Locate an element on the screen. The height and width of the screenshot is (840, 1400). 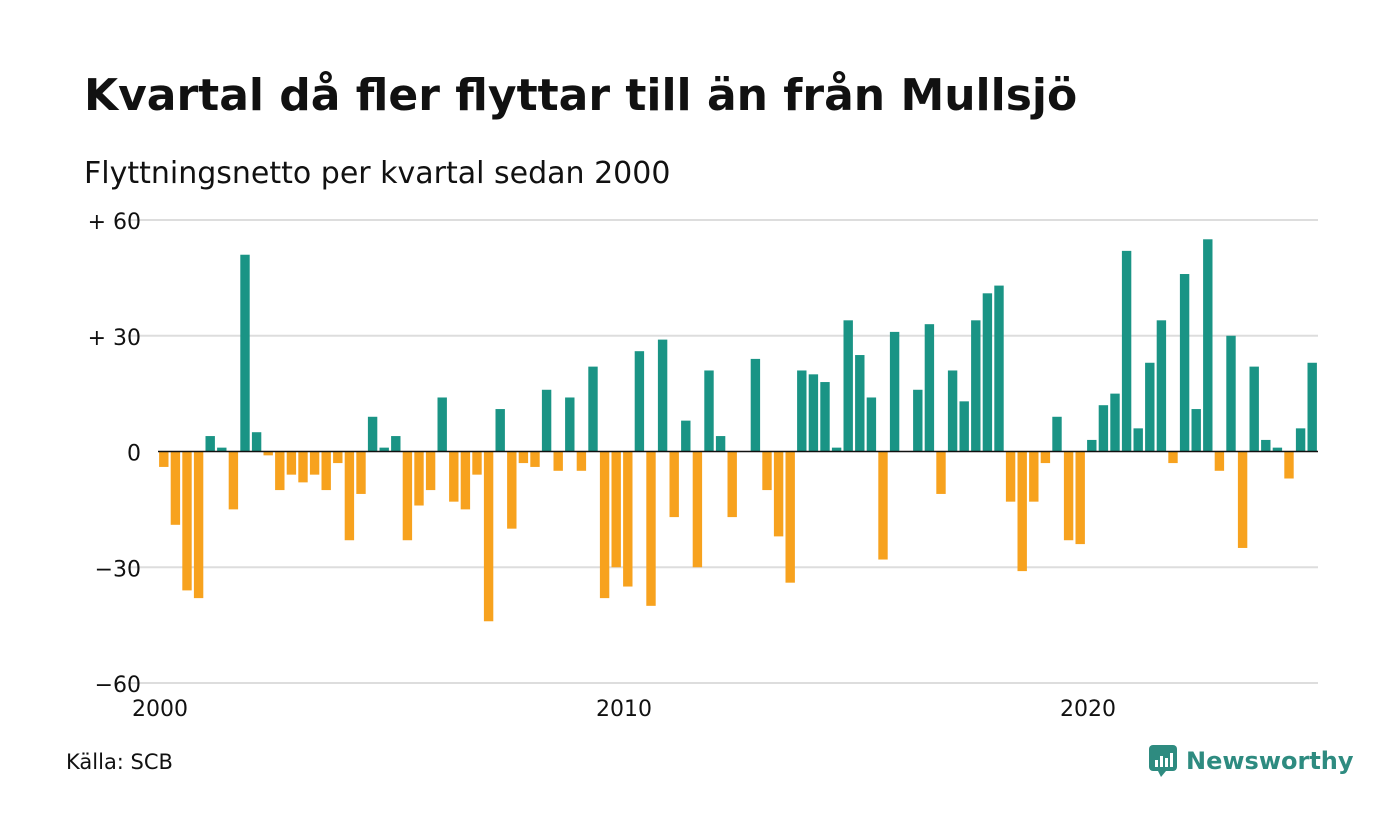
y-tick-label: + 60 is located at coordinates (114, 222).